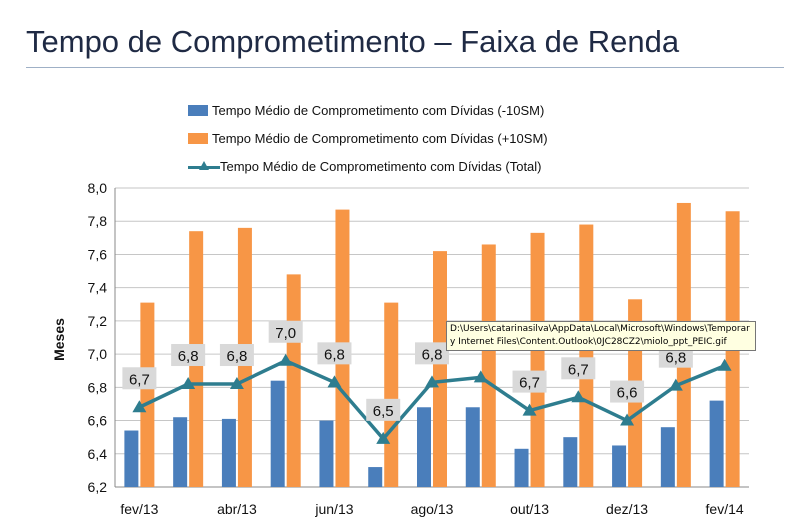 The height and width of the screenshot is (526, 798). Describe the element at coordinates (98, 188) in the screenshot. I see `y-tick-label: 8,0` at that location.